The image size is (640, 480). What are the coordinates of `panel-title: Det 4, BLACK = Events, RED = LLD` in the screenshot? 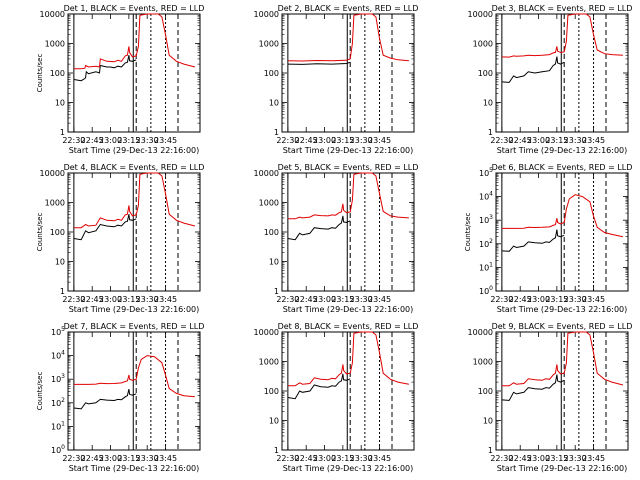 It's located at (134, 167).